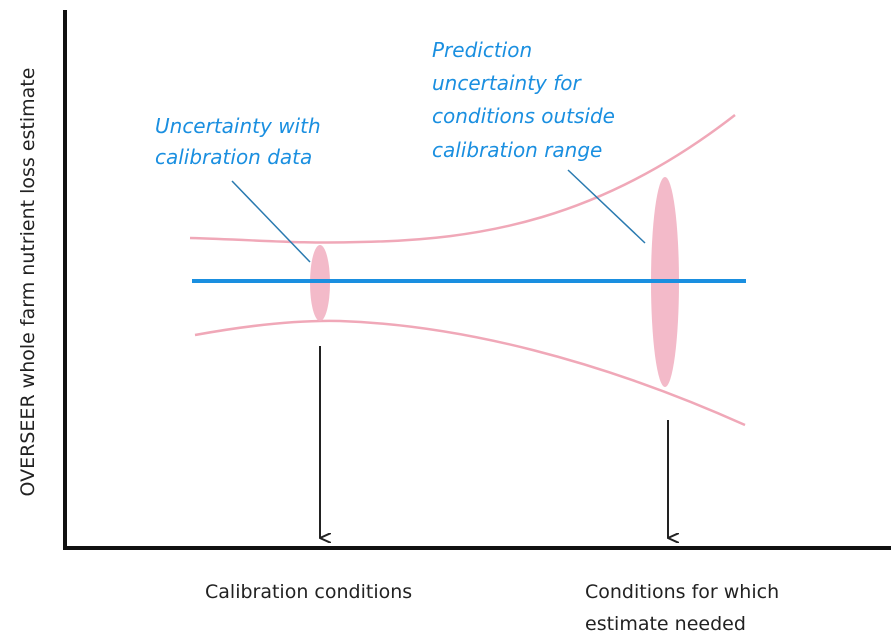 Image resolution: width=891 pixels, height=636 pixels. I want to click on lower-bound, so click(470, 373).